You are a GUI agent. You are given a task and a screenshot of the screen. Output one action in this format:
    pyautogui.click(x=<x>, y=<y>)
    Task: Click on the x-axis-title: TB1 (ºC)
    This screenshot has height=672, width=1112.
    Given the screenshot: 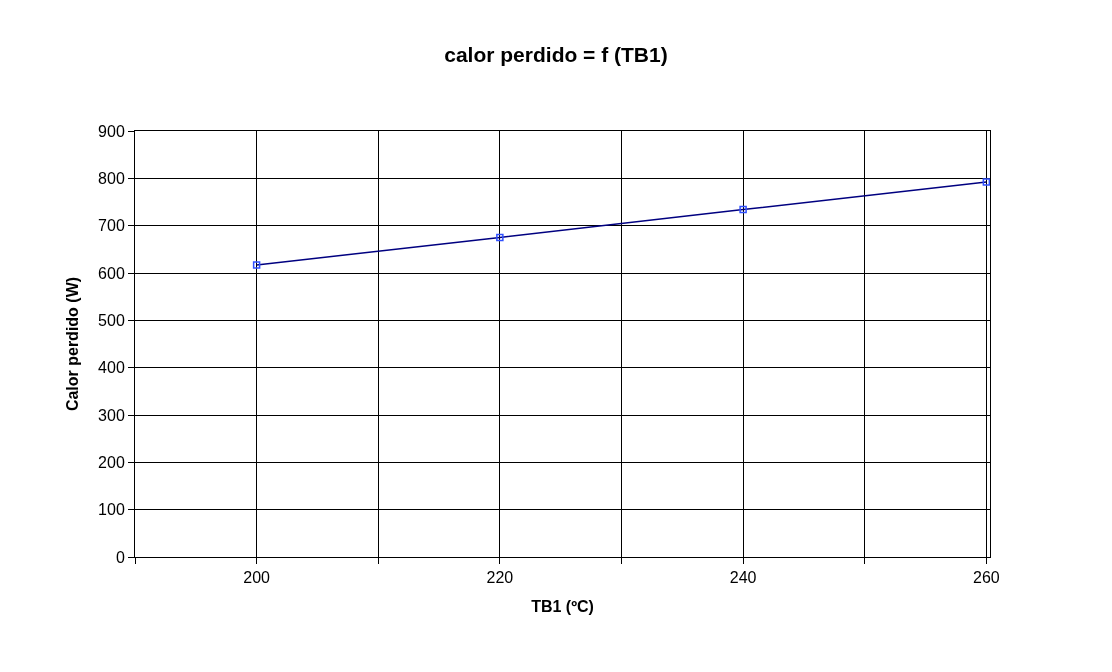 What is the action you would take?
    pyautogui.click(x=562, y=606)
    